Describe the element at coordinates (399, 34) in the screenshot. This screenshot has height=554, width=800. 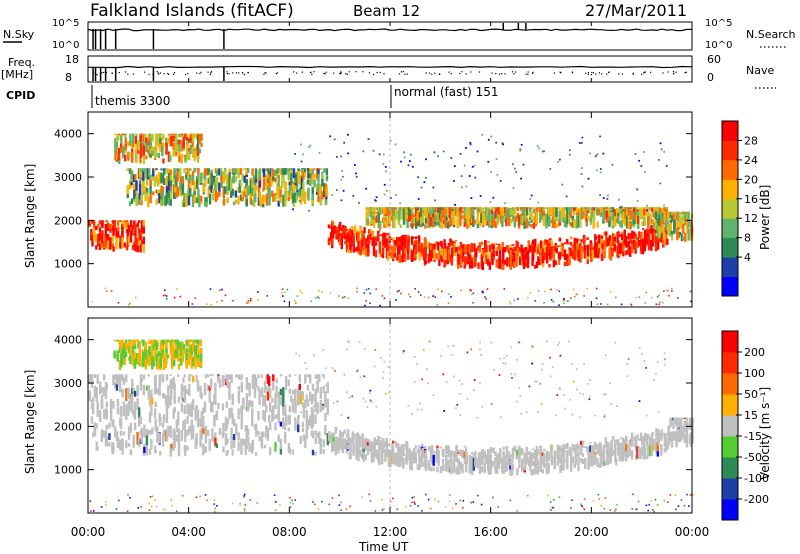
I see `nsky-panel: N.Sky 10^5 10^0 10^5 10^0 N.Search` at that location.